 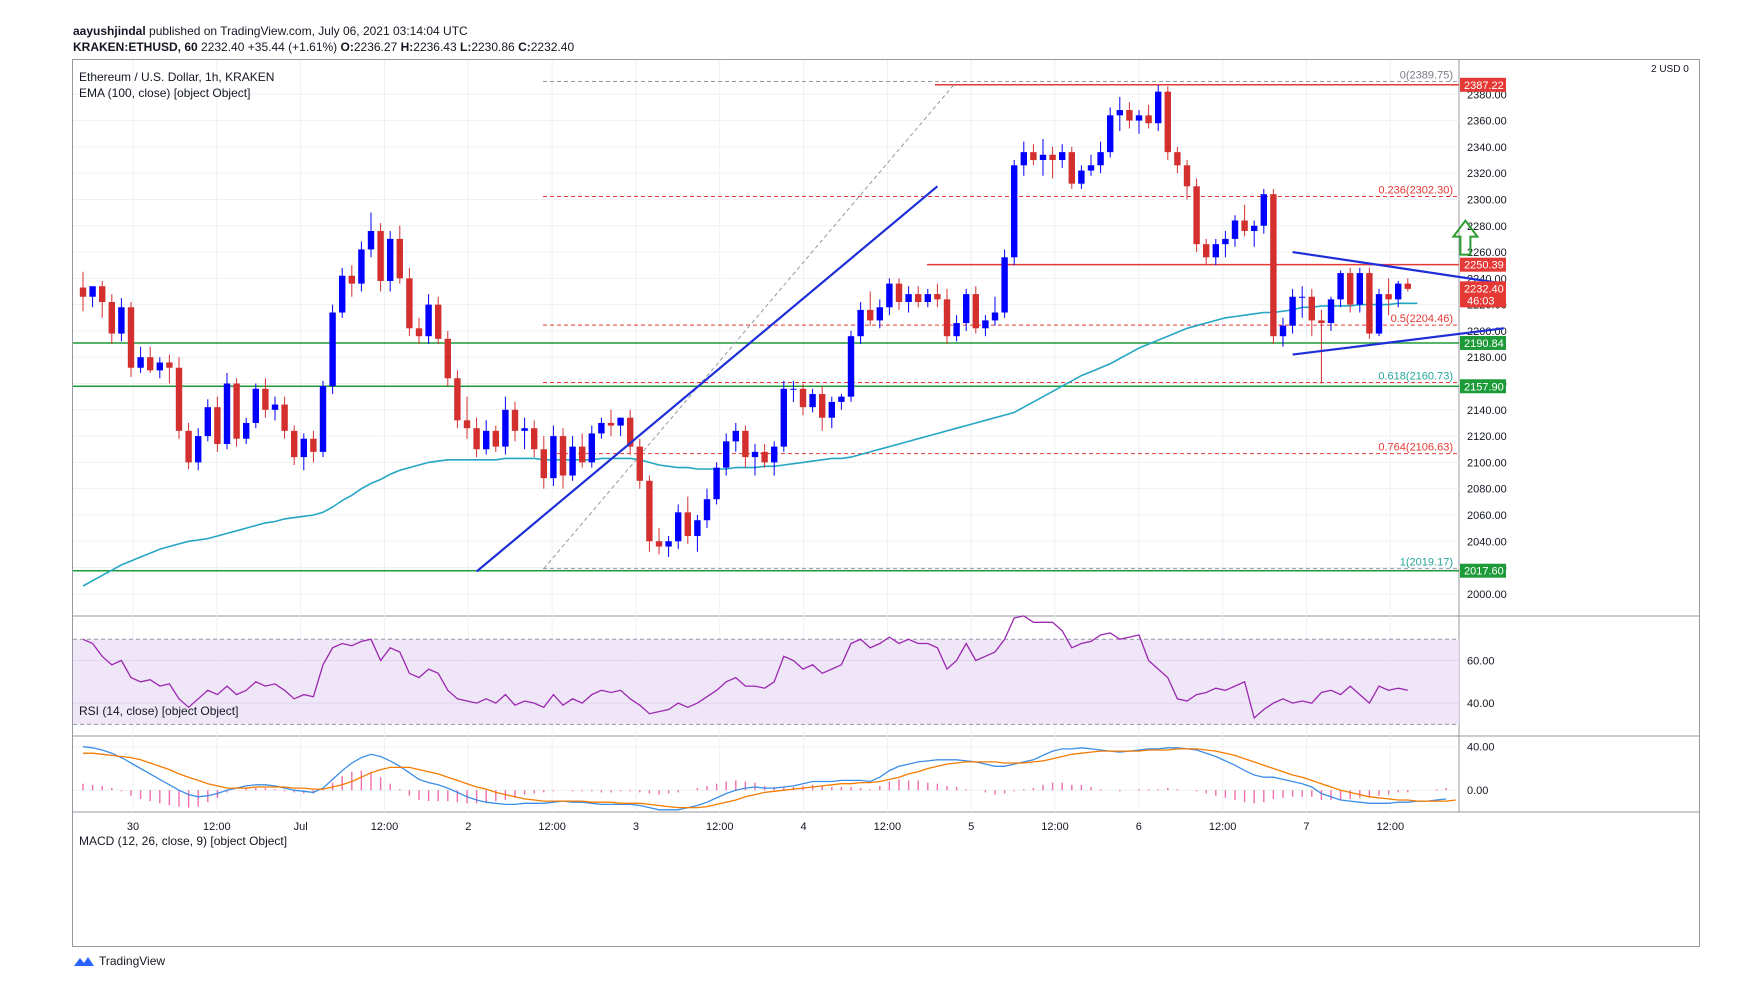 I want to click on price-tick-label: 2080.00, so click(x=1487, y=490).